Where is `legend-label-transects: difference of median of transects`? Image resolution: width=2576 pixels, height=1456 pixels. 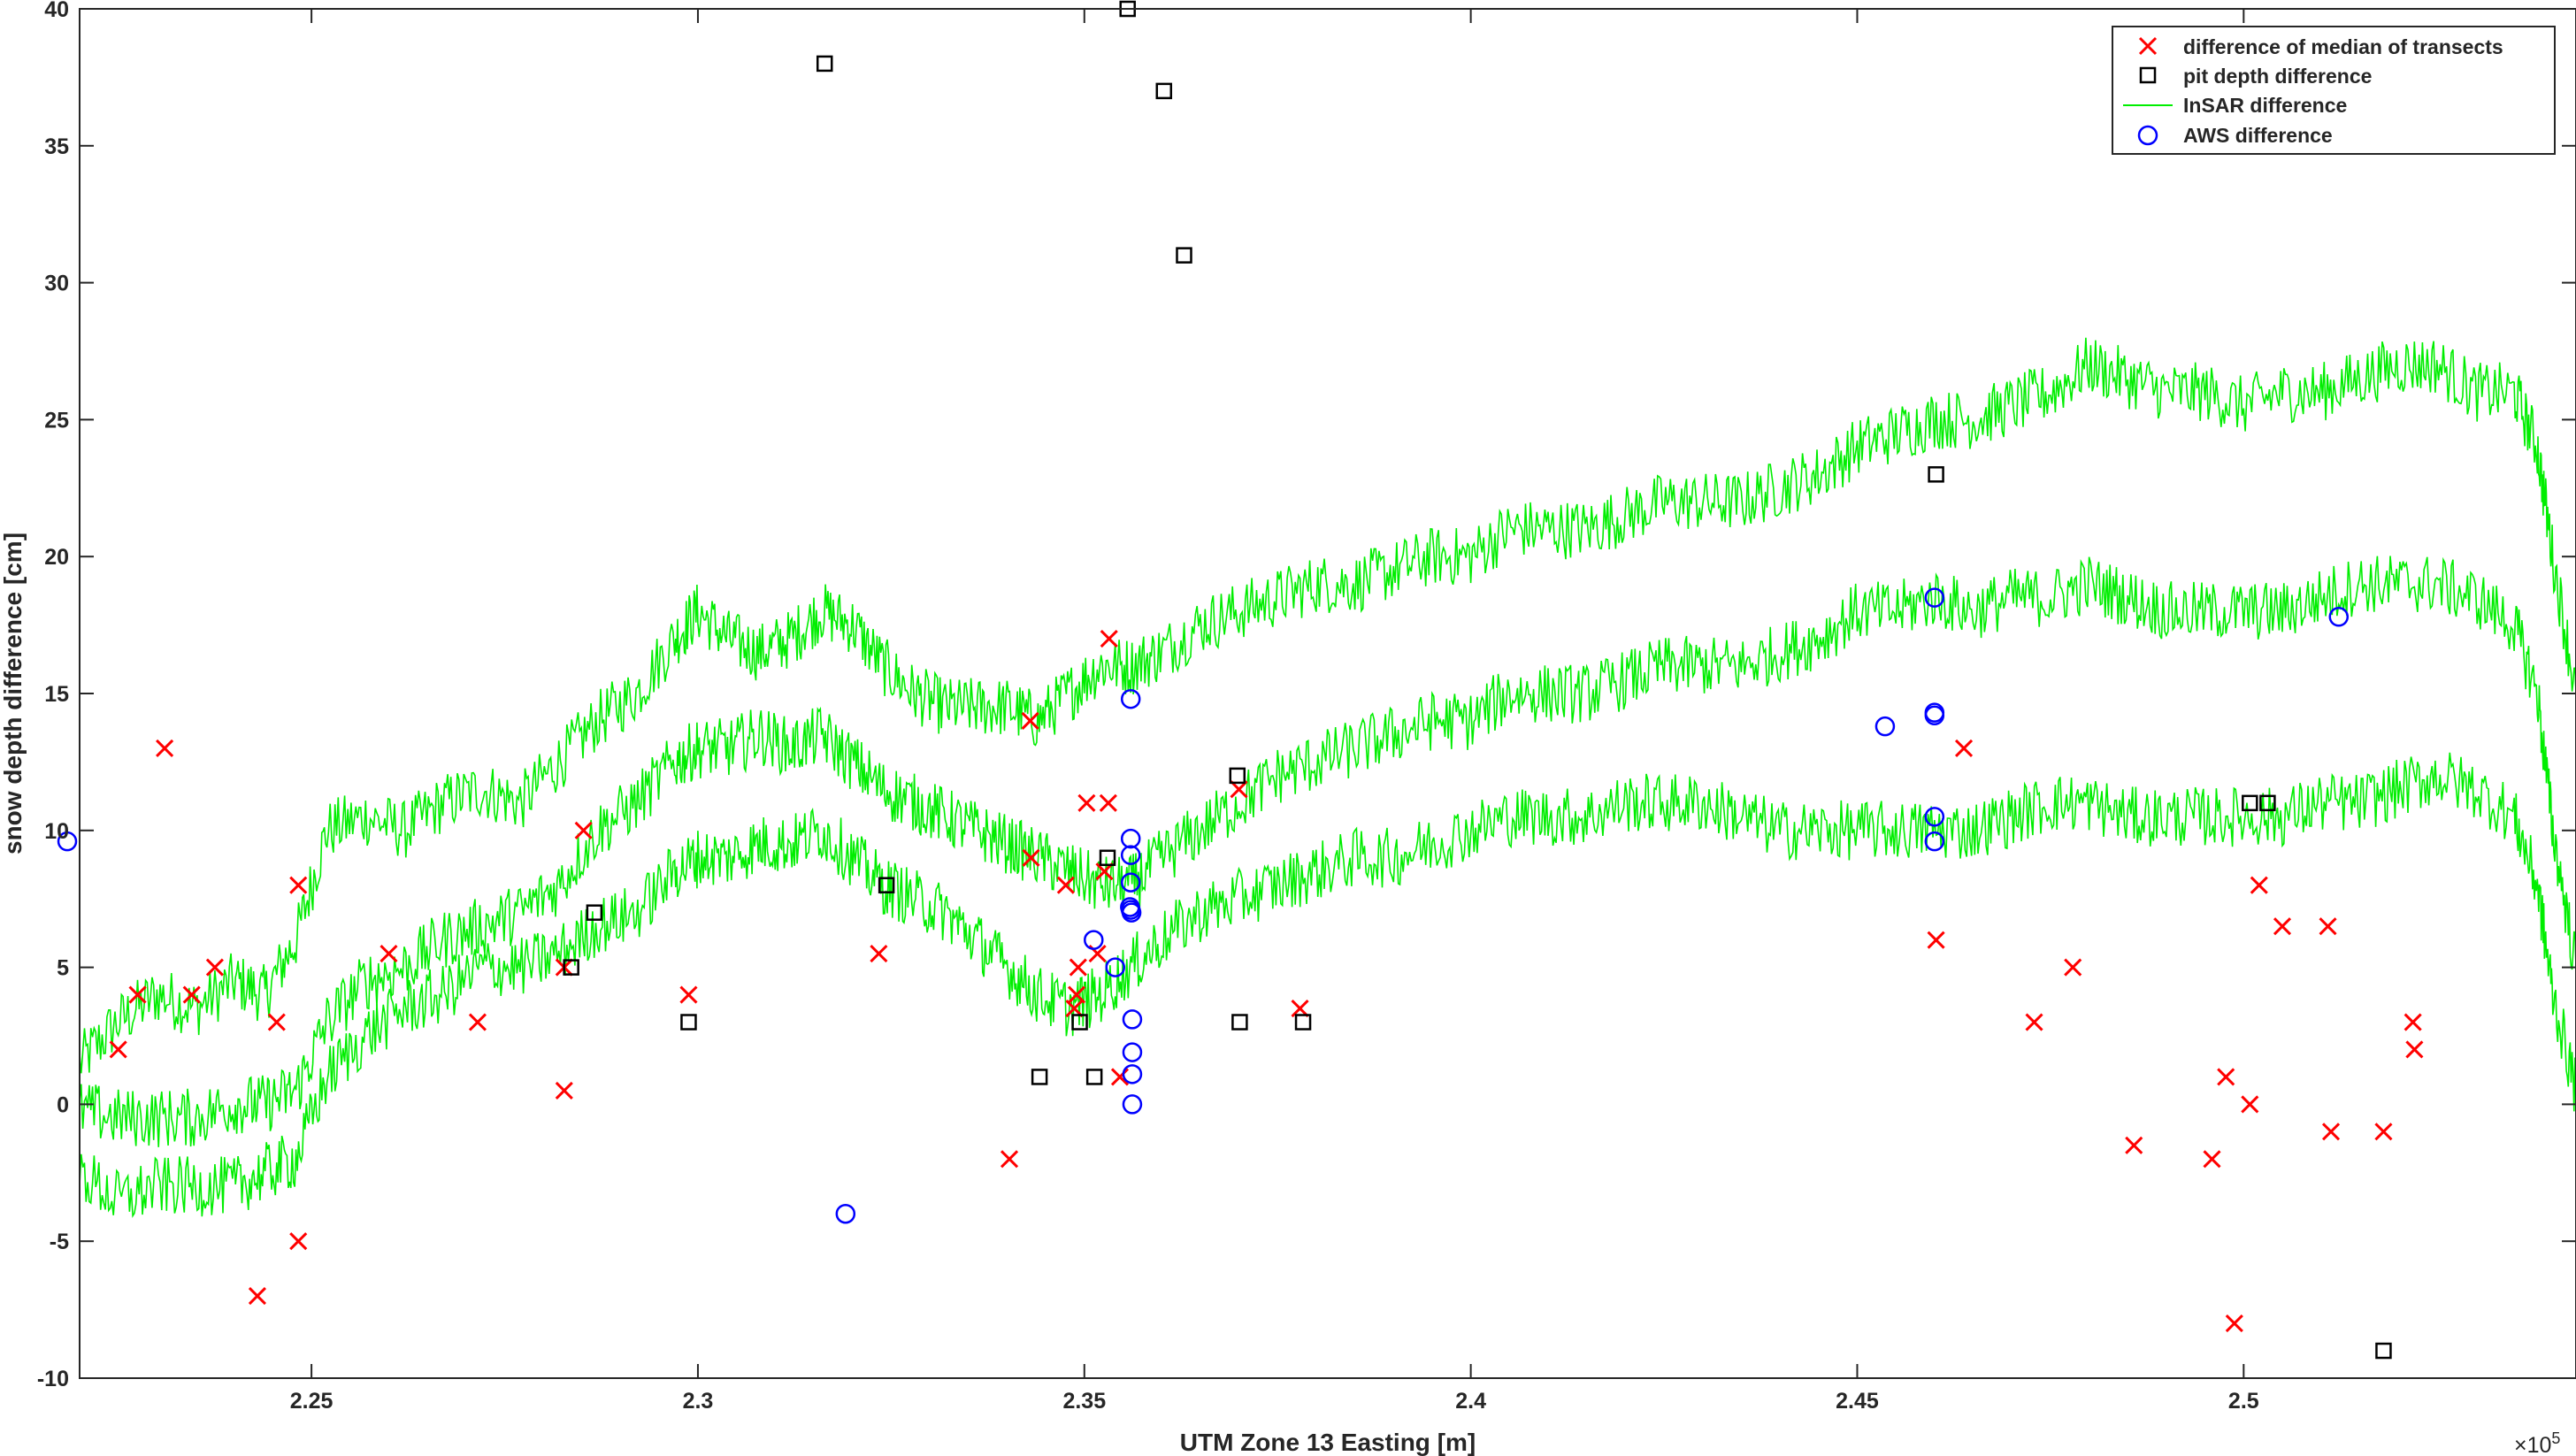
legend-label-transects: difference of median of transects is located at coordinates (2343, 46).